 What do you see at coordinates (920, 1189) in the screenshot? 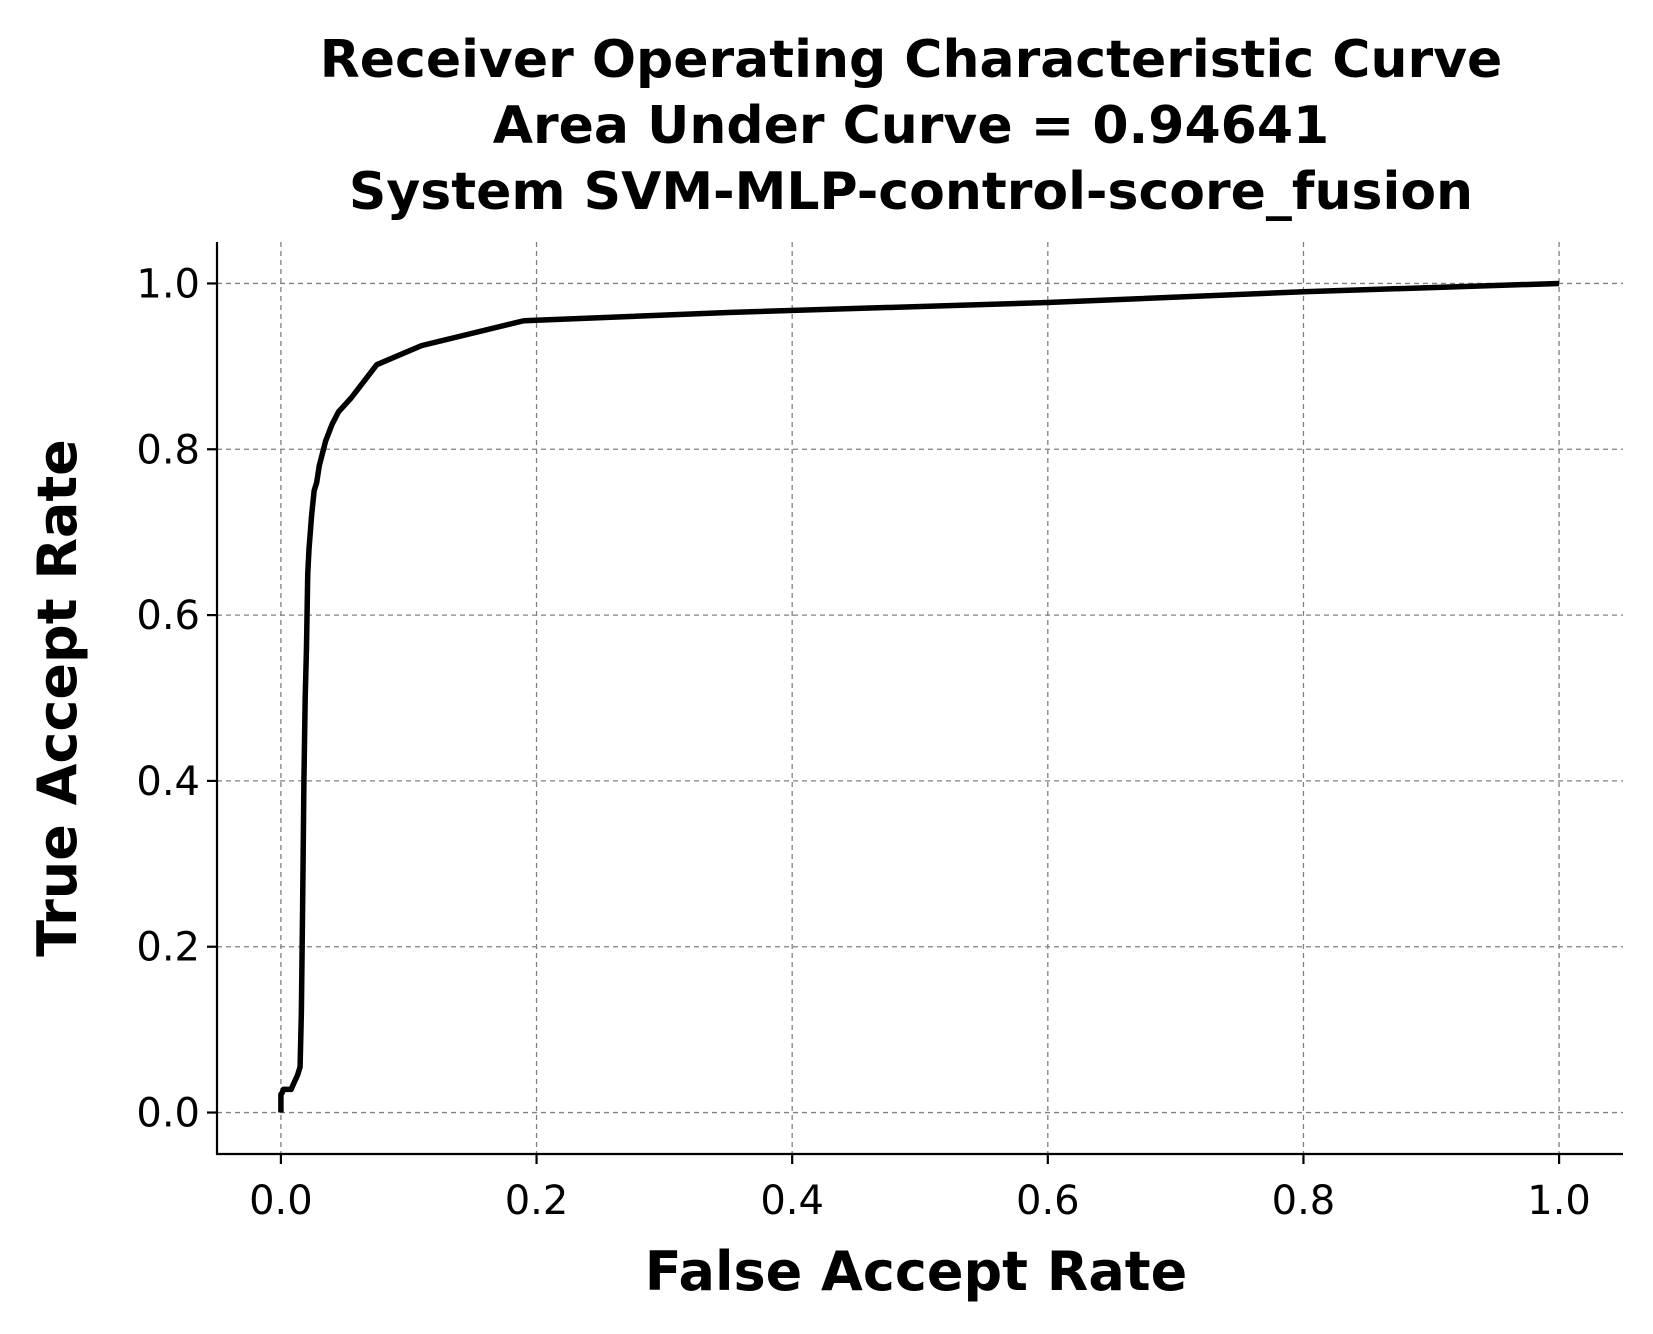
I see `x-axis-ticks: 0.0 0.2 0.4 0.6 0.8 1.0` at bounding box center [920, 1189].